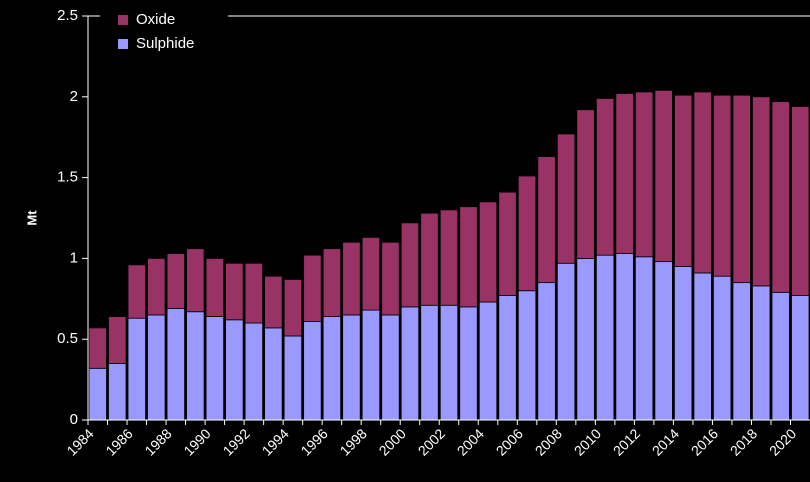  I want to click on x-tick-label: 2006, so click(509, 441).